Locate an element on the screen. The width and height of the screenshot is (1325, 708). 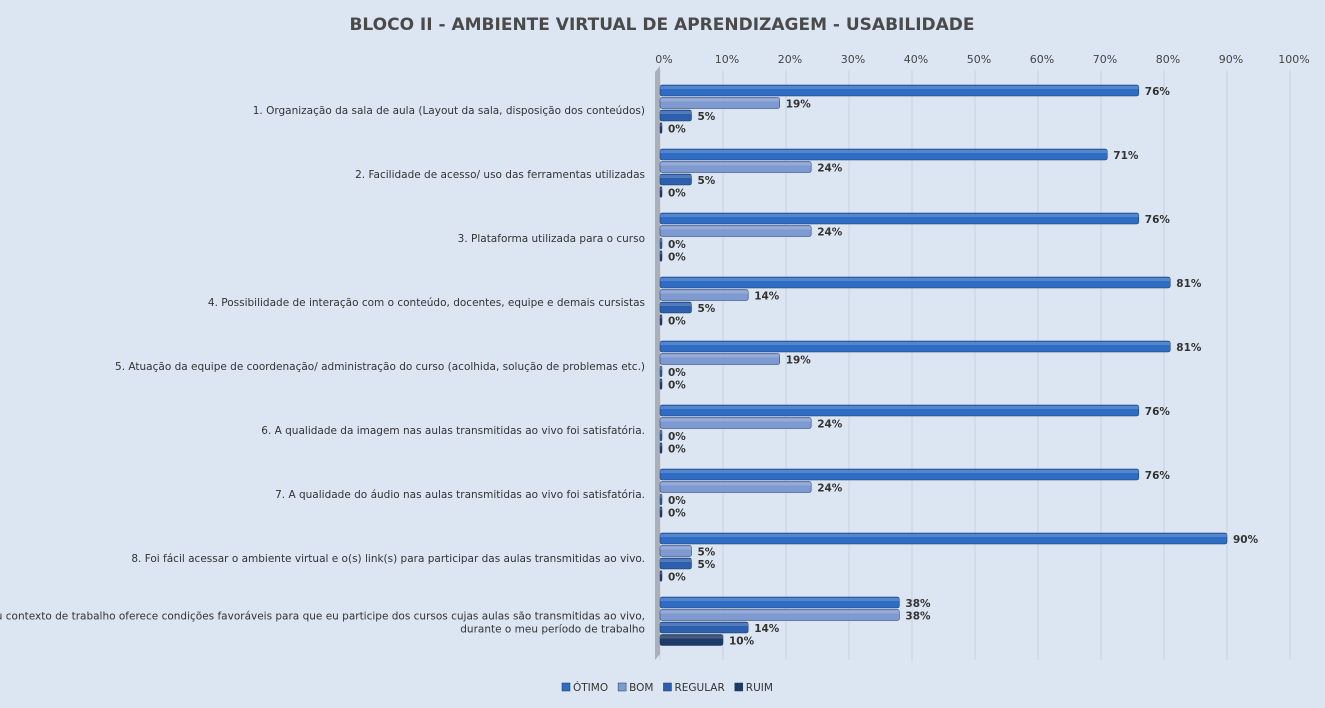
data-label: 10% is located at coordinates (742, 642).